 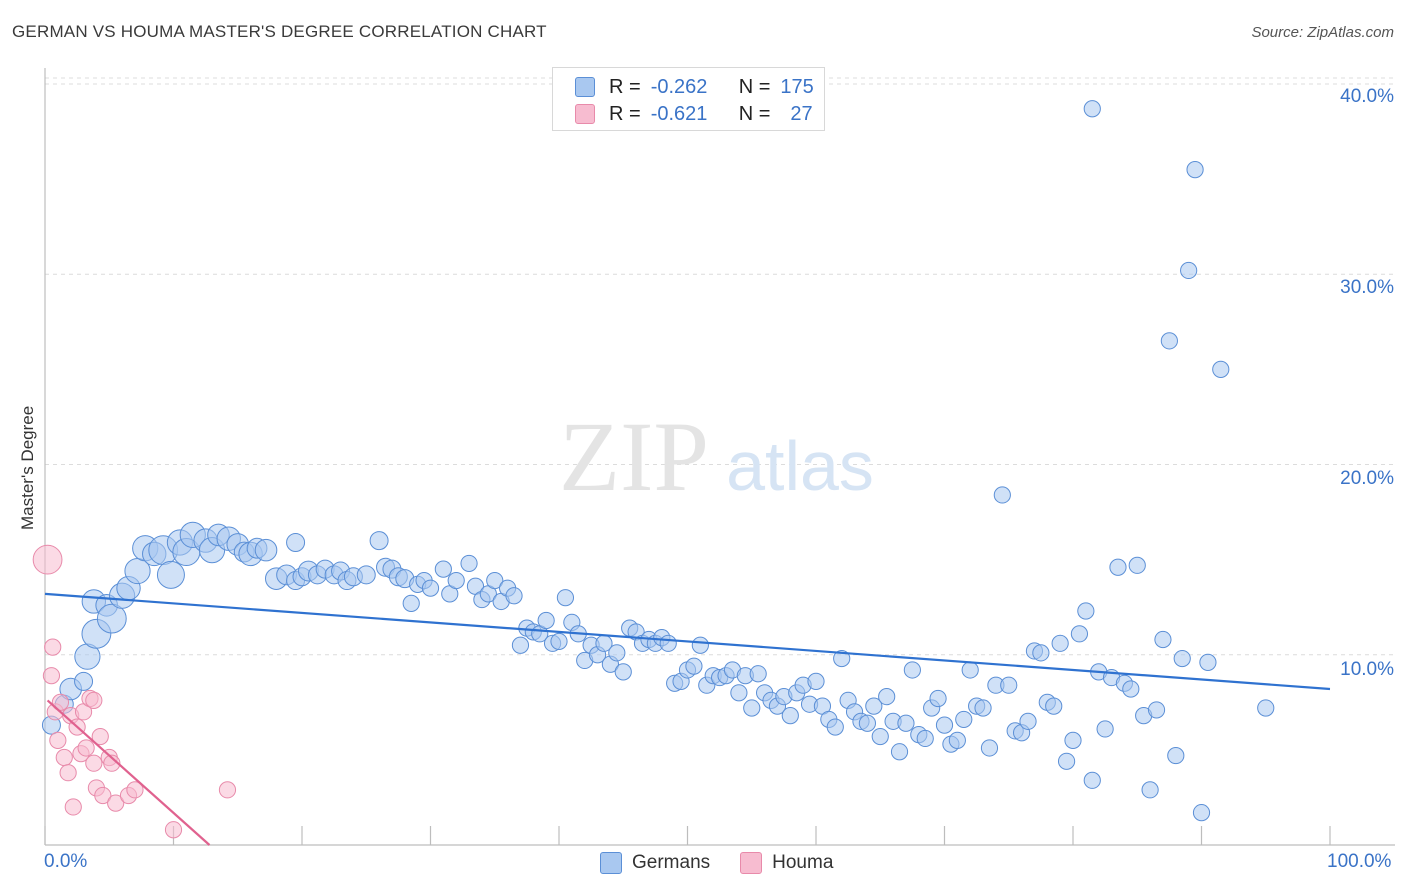 What do you see at coordinates (1322, 32) in the screenshot?
I see `chart-source: Source: ZipAtlas.com` at bounding box center [1322, 32].